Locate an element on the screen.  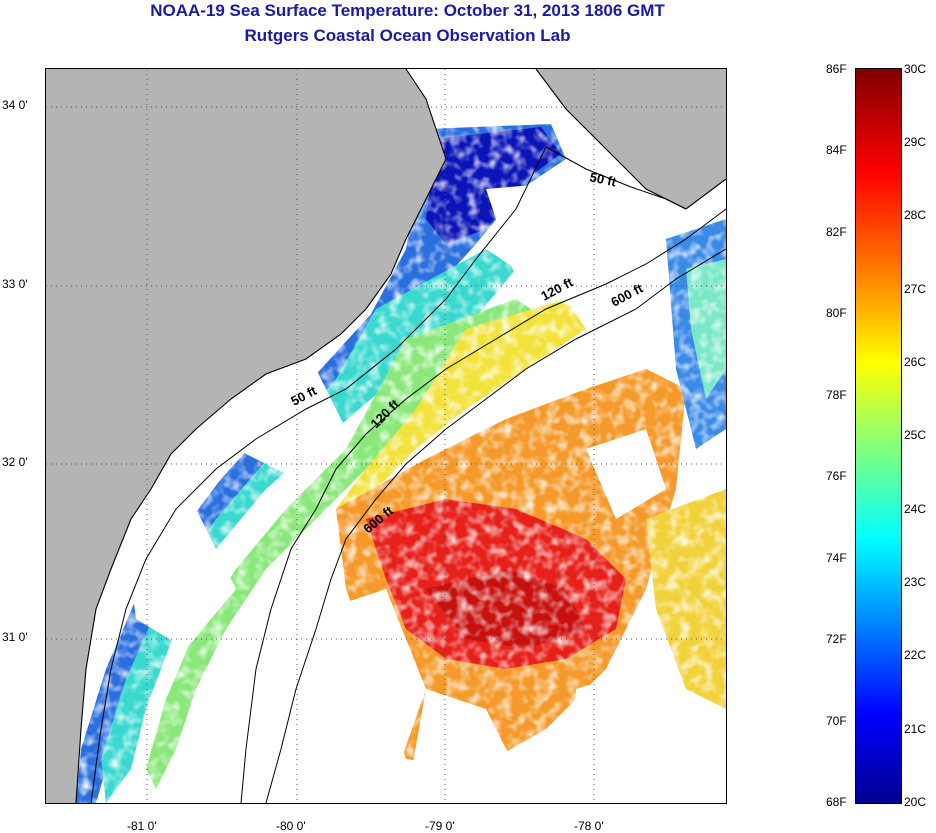
cb-label-74f: 74F is located at coordinates (836, 558).